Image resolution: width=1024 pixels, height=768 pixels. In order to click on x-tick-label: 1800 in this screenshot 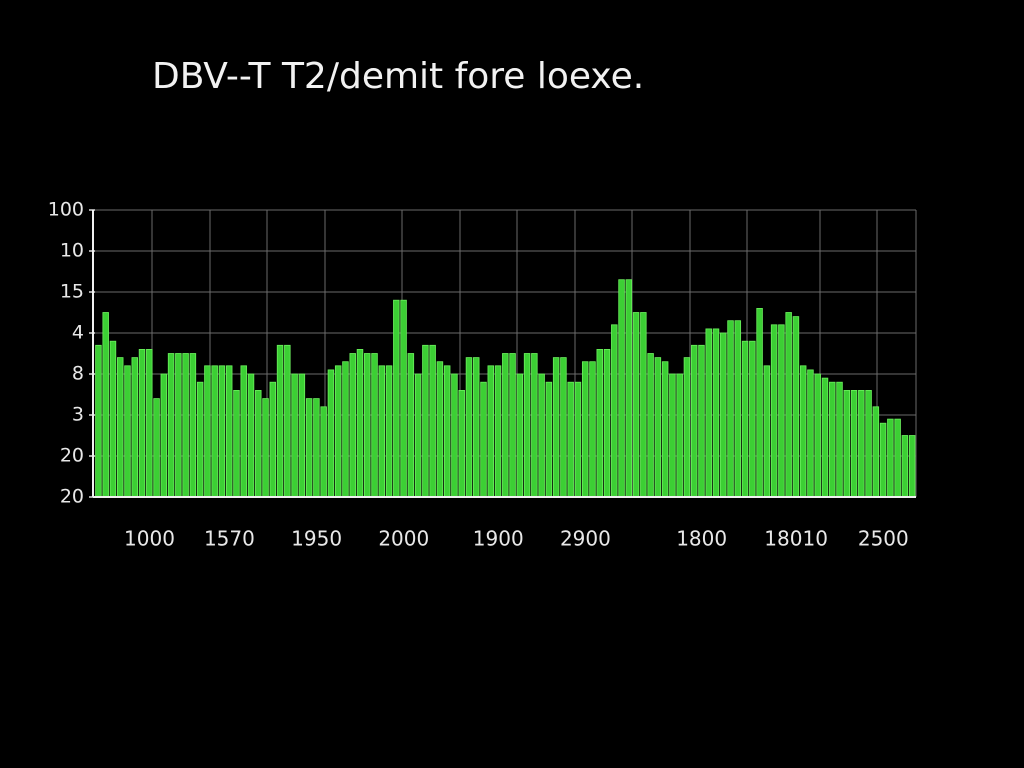, I will do `click(701, 539)`.